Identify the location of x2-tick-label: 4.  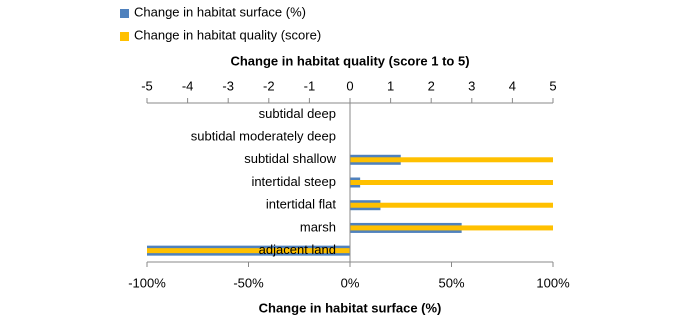
(512, 85).